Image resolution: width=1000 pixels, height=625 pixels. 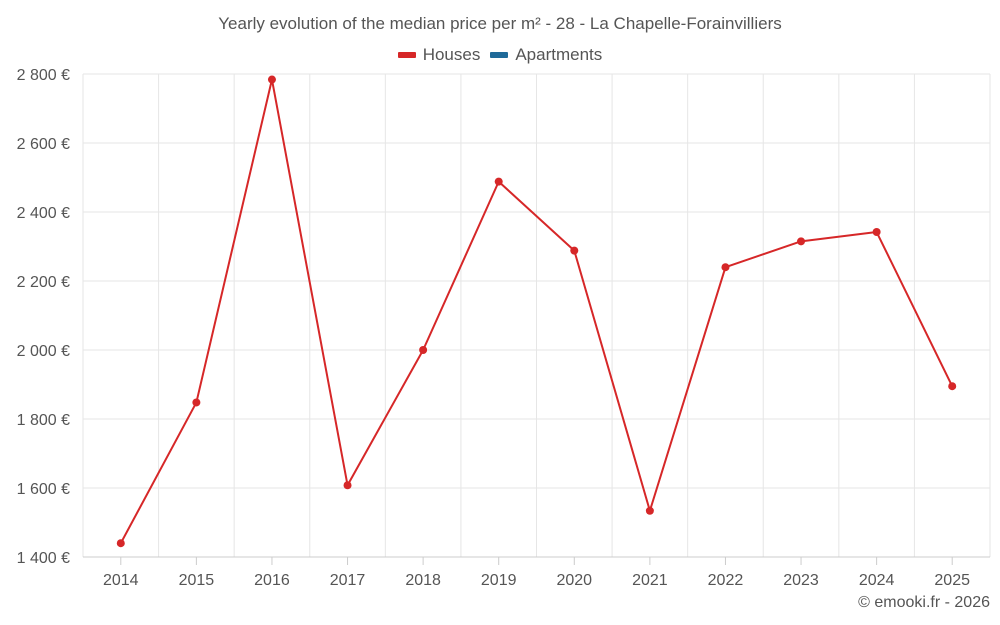 What do you see at coordinates (451, 54) in the screenshot?
I see `legend-label-houses: Houses` at bounding box center [451, 54].